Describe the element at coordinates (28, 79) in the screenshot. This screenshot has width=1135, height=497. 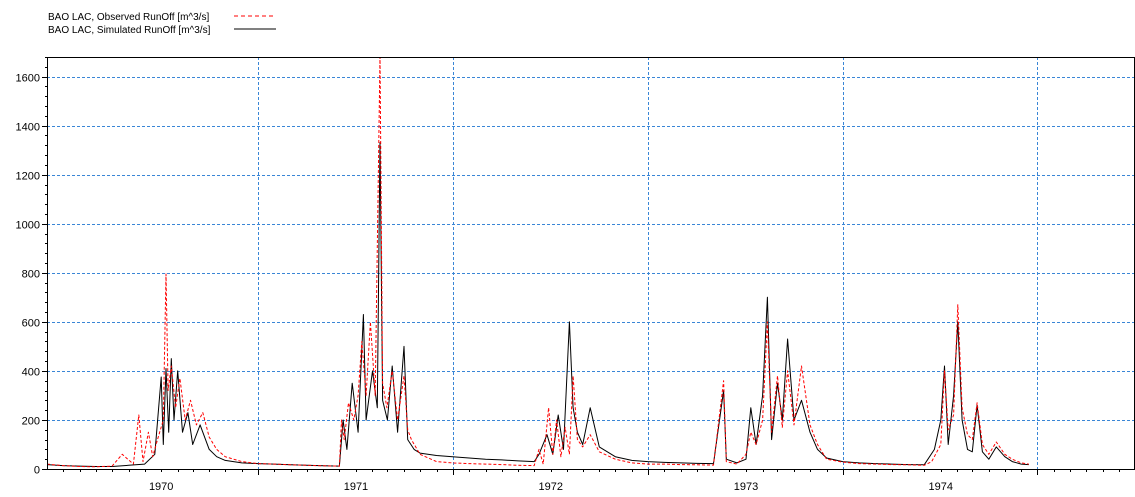
I see `y-tick-label: 1600` at that location.